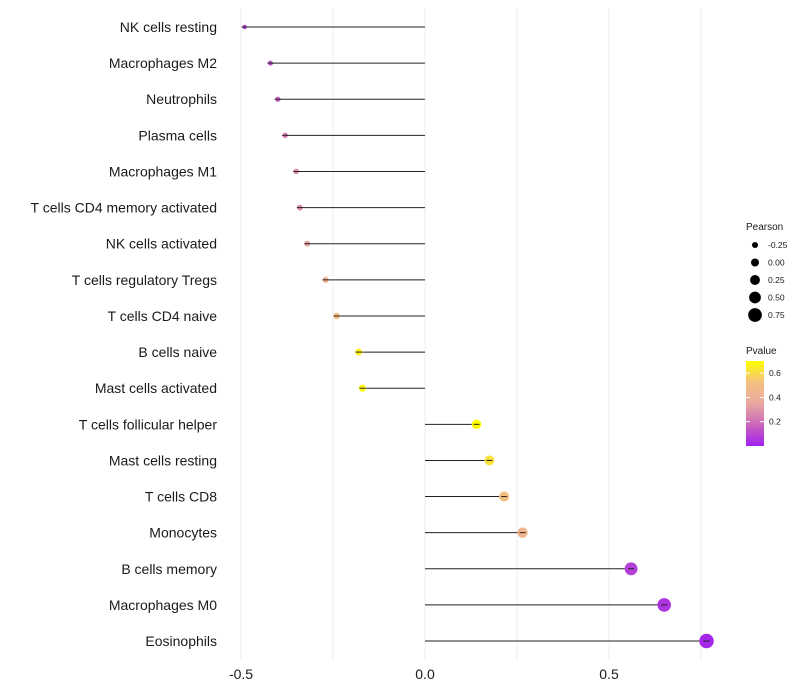  Describe the element at coordinates (776, 263) in the screenshot. I see `pearson-legend-label: 0.00` at that location.